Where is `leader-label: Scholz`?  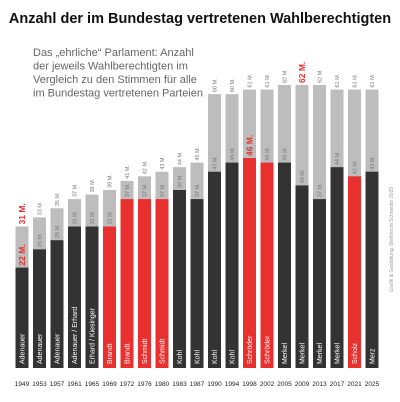
leader-label: Scholz is located at coordinates (355, 353).